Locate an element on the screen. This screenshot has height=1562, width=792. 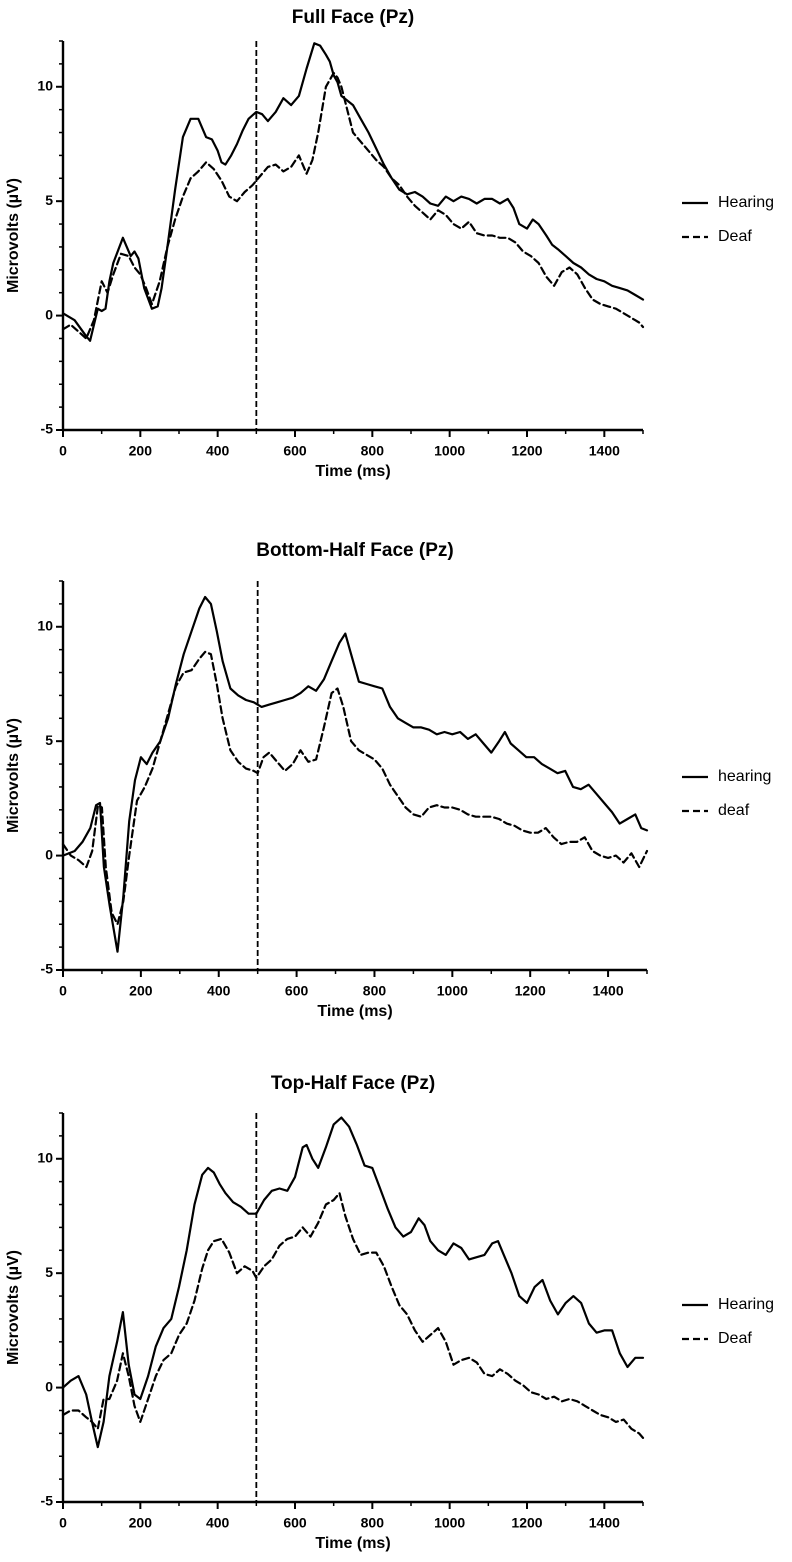
chart-title: Bottom-Half Face (Pz) is located at coordinates (354, 550).